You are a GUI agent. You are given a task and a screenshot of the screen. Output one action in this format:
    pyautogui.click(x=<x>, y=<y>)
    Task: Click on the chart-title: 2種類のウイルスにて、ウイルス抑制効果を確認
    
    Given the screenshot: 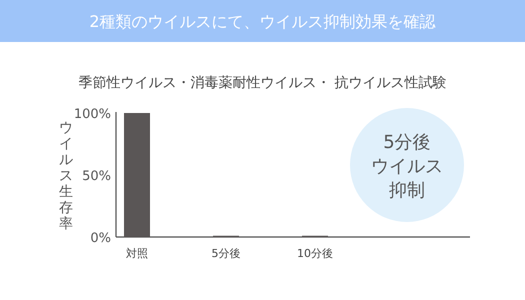 What is the action you would take?
    pyautogui.click(x=262, y=21)
    